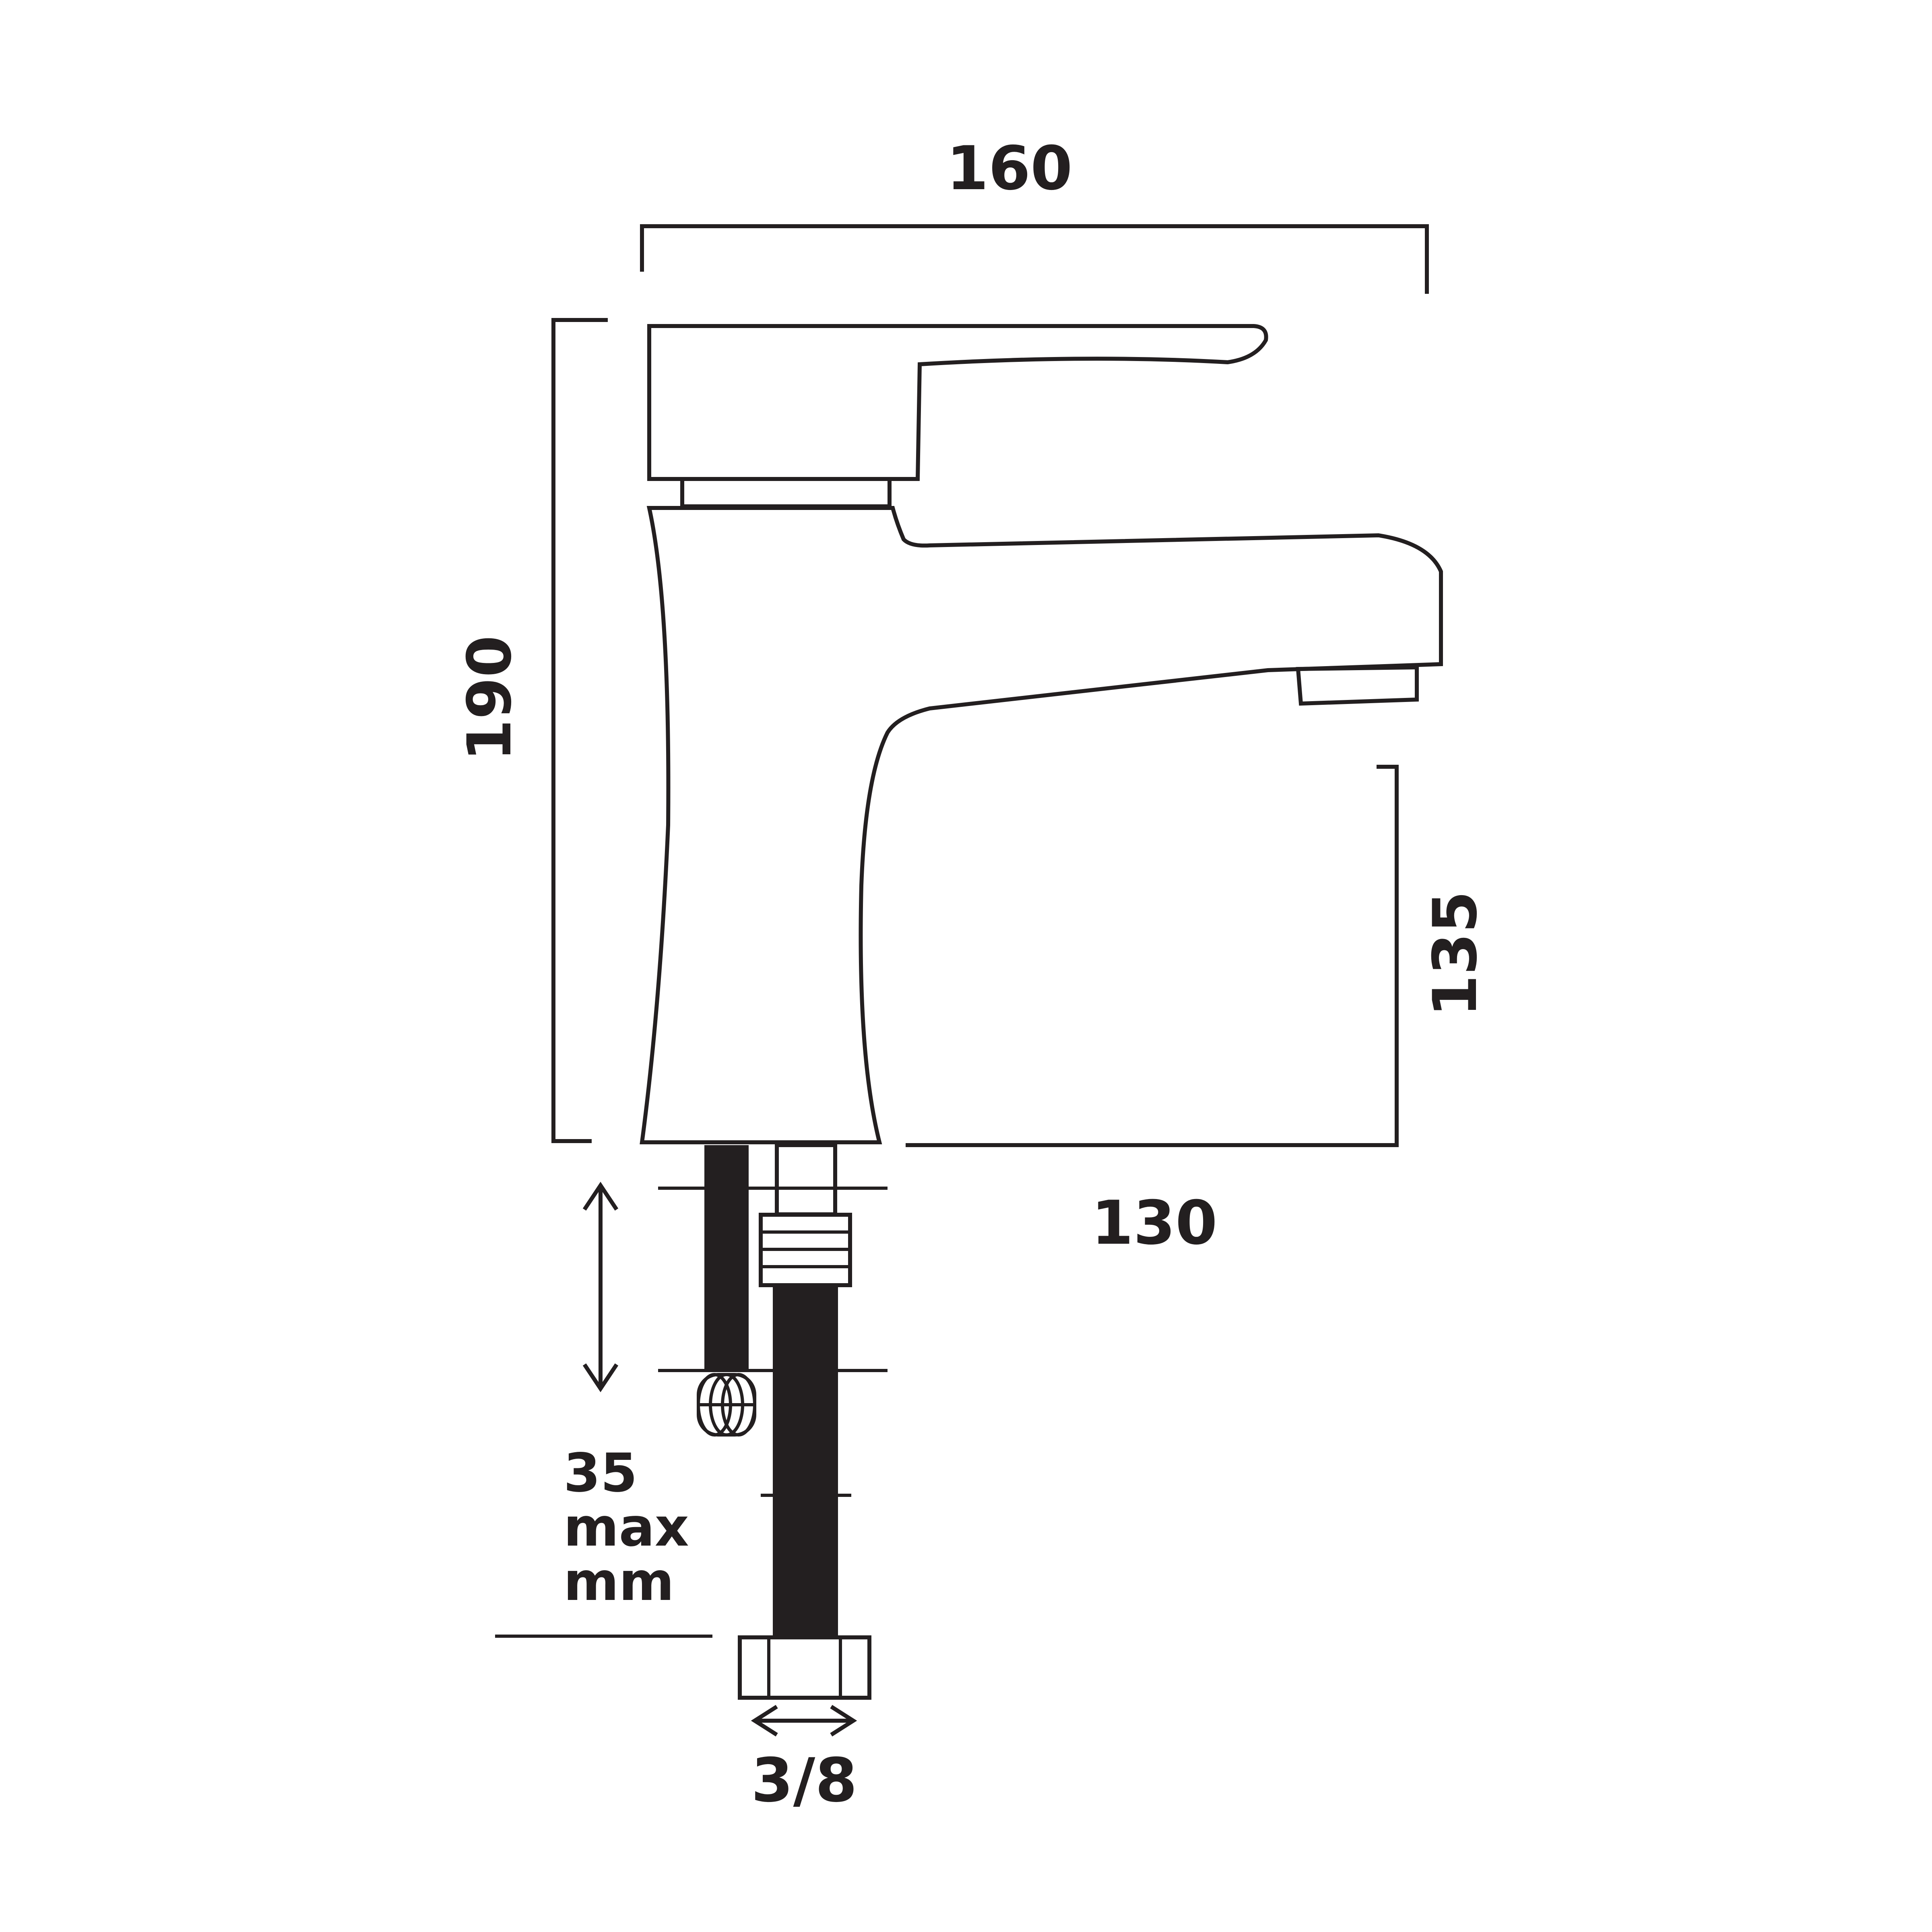 The width and height of the screenshot is (1932, 1932). Describe the element at coordinates (1152, 956) in the screenshot. I see `spout-dimension-bracket` at that location.